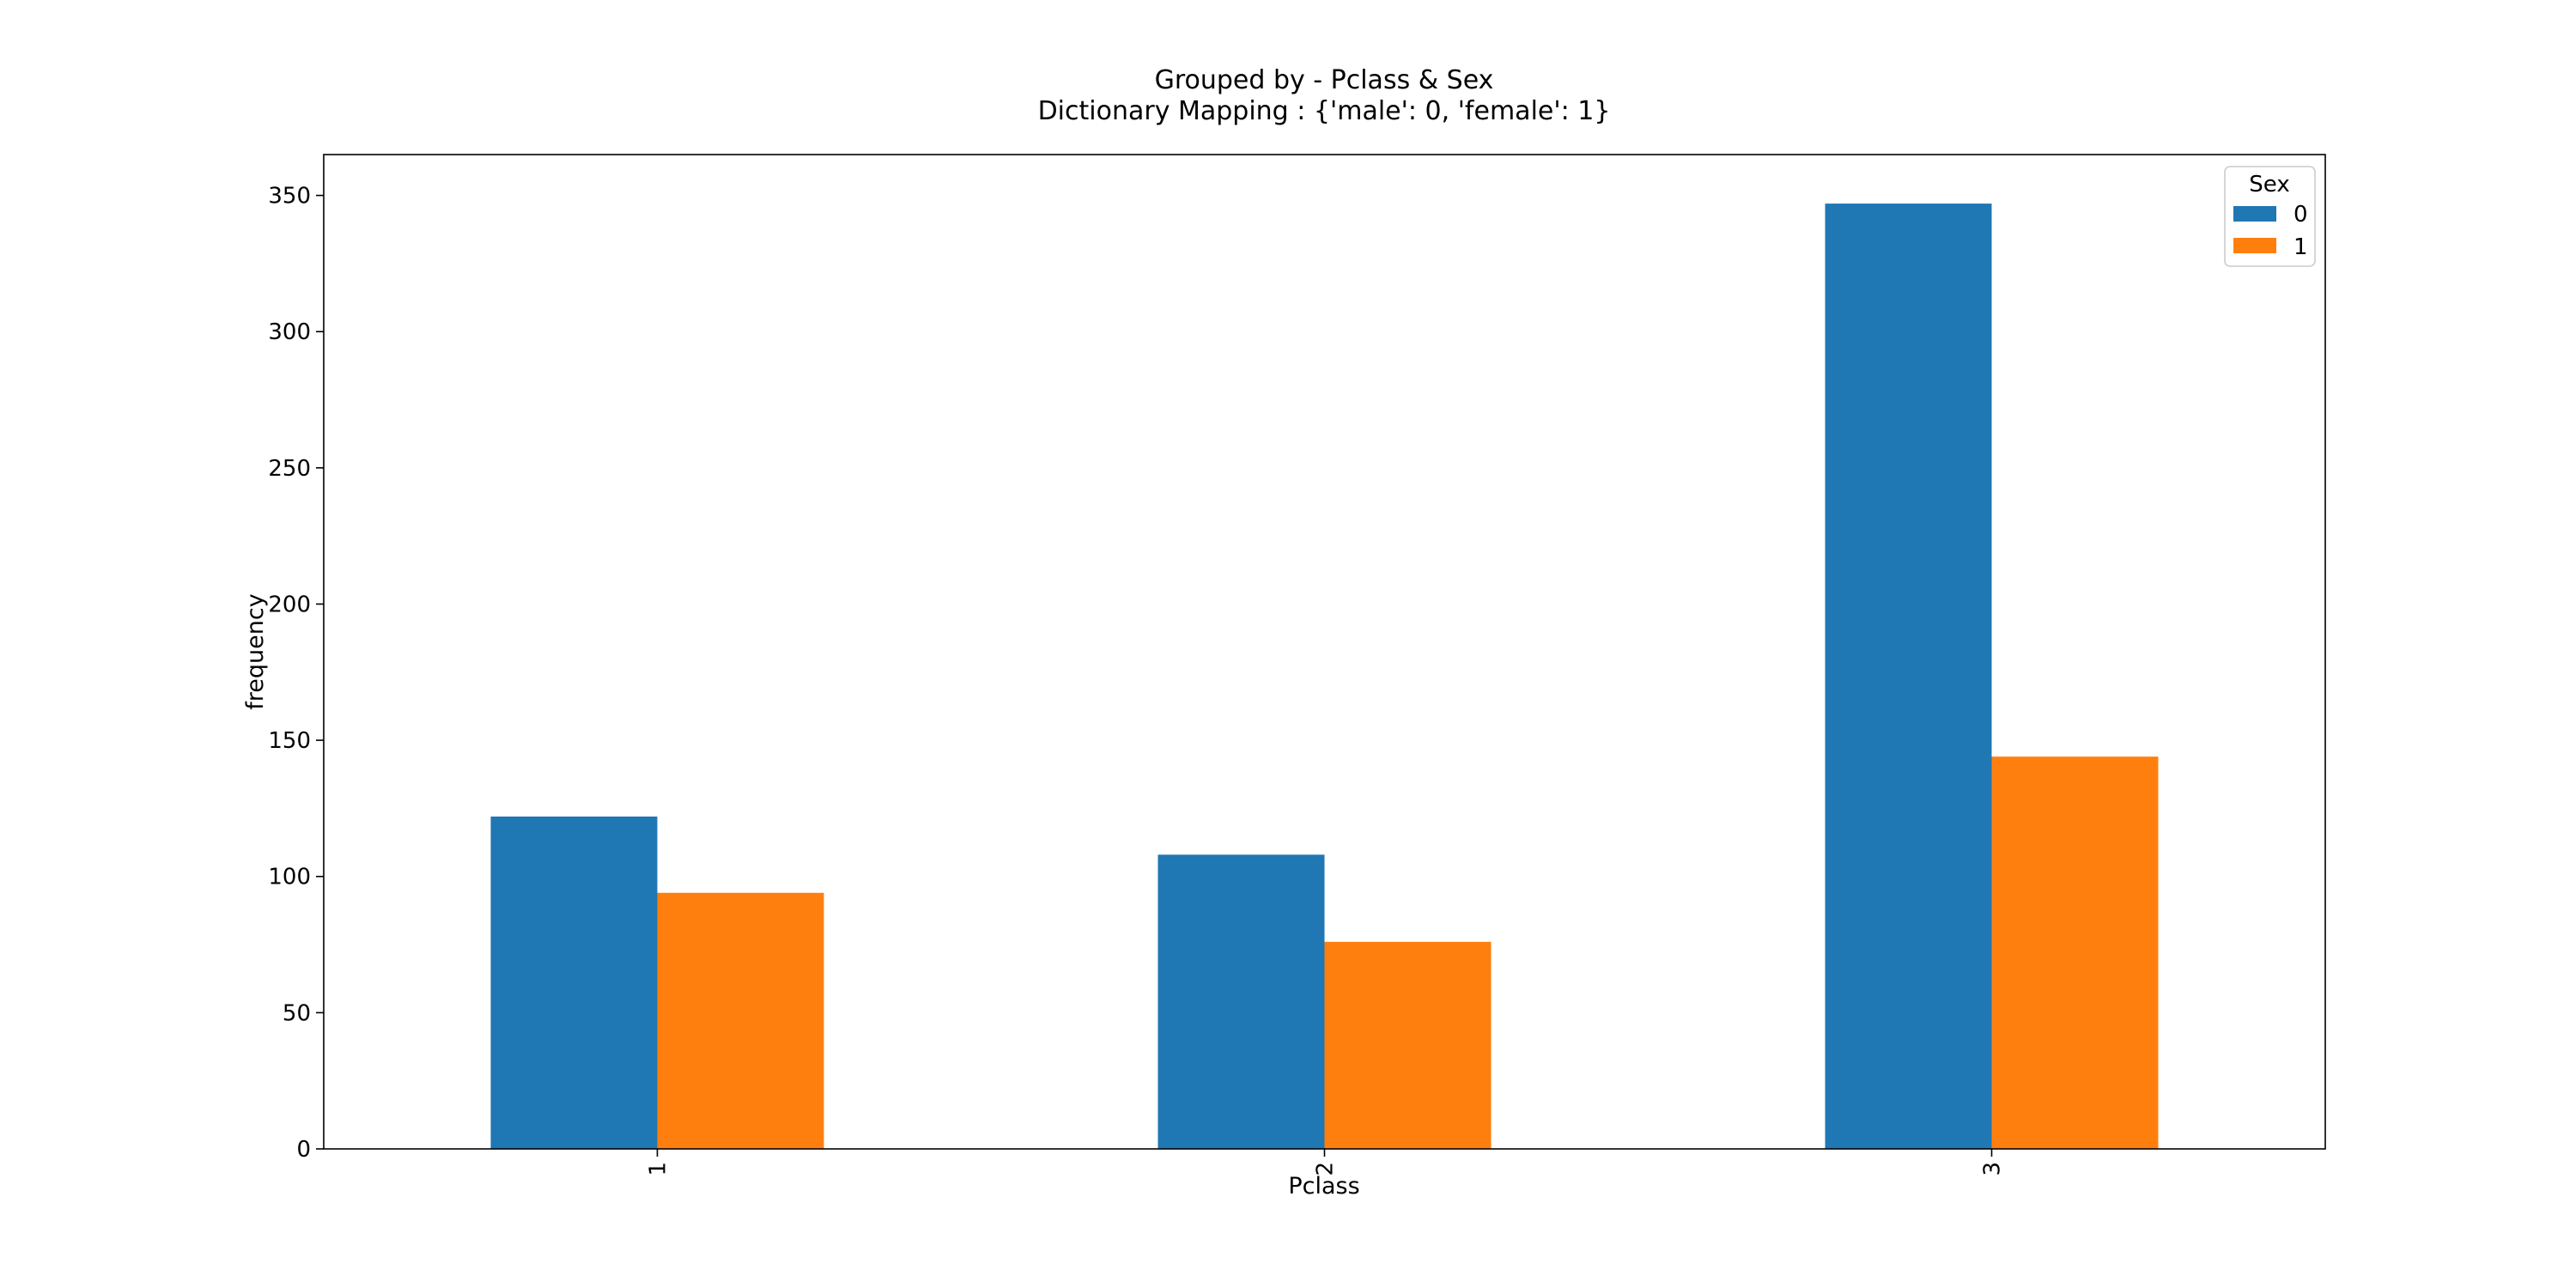  What do you see at coordinates (2301, 215) in the screenshot?
I see `legend-label-0: 0` at bounding box center [2301, 215].